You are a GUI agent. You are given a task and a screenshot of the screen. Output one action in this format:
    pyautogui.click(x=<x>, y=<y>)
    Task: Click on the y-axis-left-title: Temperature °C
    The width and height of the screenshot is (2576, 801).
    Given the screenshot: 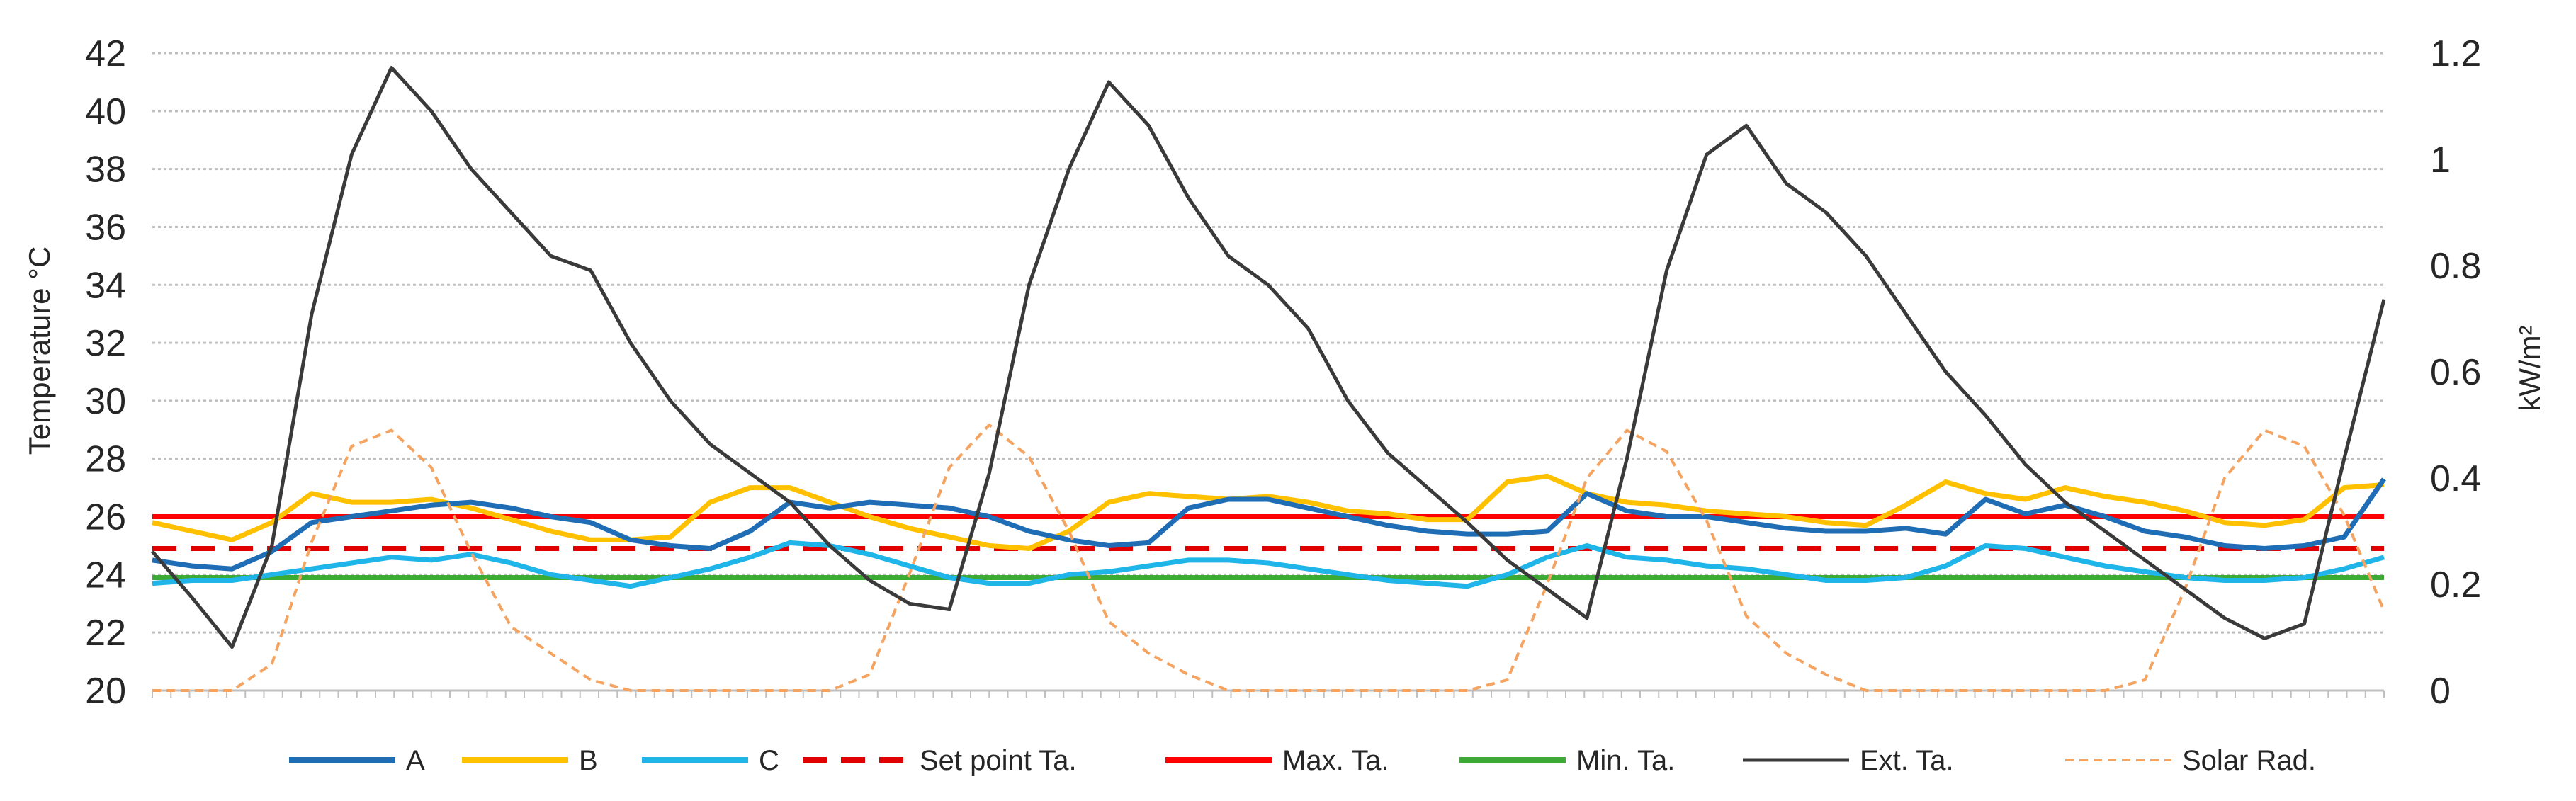 What is the action you would take?
    pyautogui.click(x=39, y=350)
    